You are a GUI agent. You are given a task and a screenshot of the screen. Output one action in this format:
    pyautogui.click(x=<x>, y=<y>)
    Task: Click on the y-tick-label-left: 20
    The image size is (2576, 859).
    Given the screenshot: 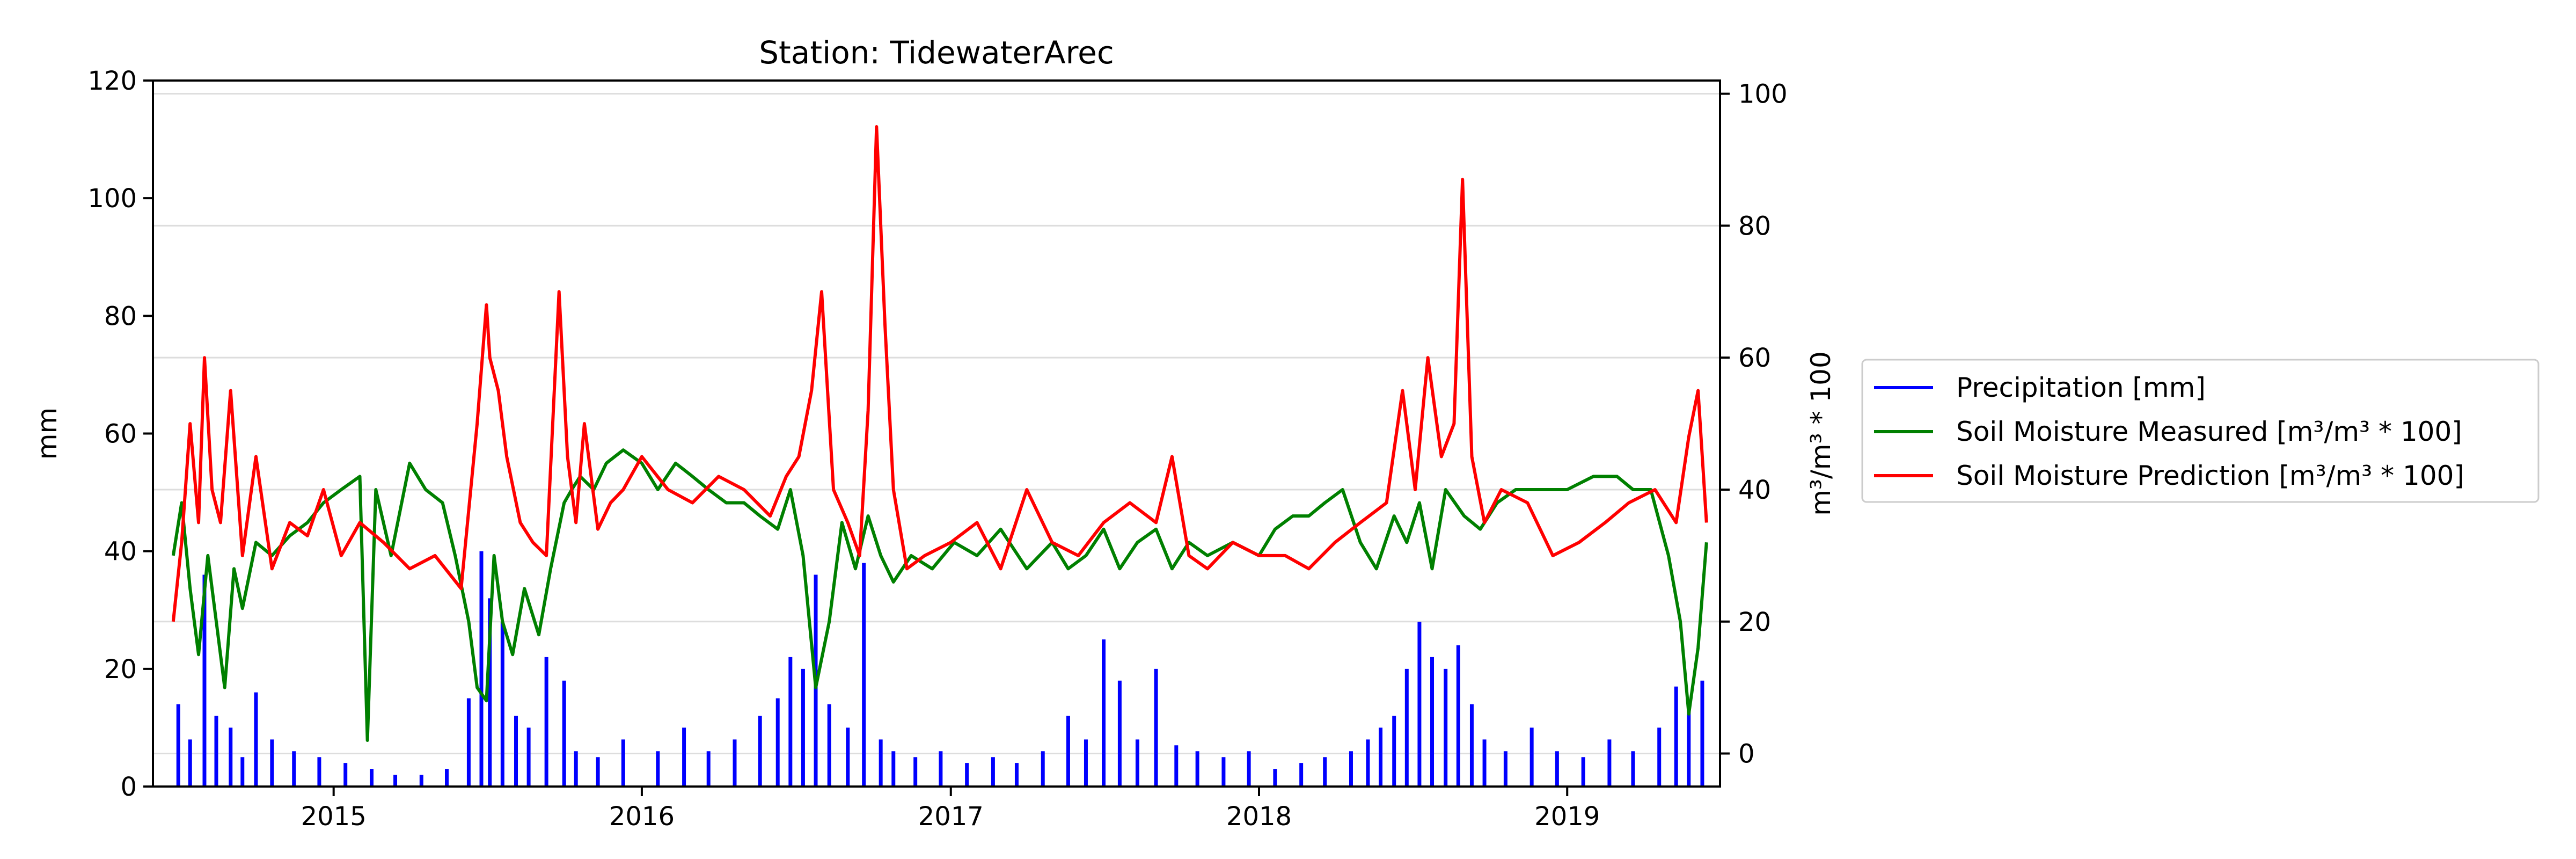 What is the action you would take?
    pyautogui.click(x=120, y=669)
    